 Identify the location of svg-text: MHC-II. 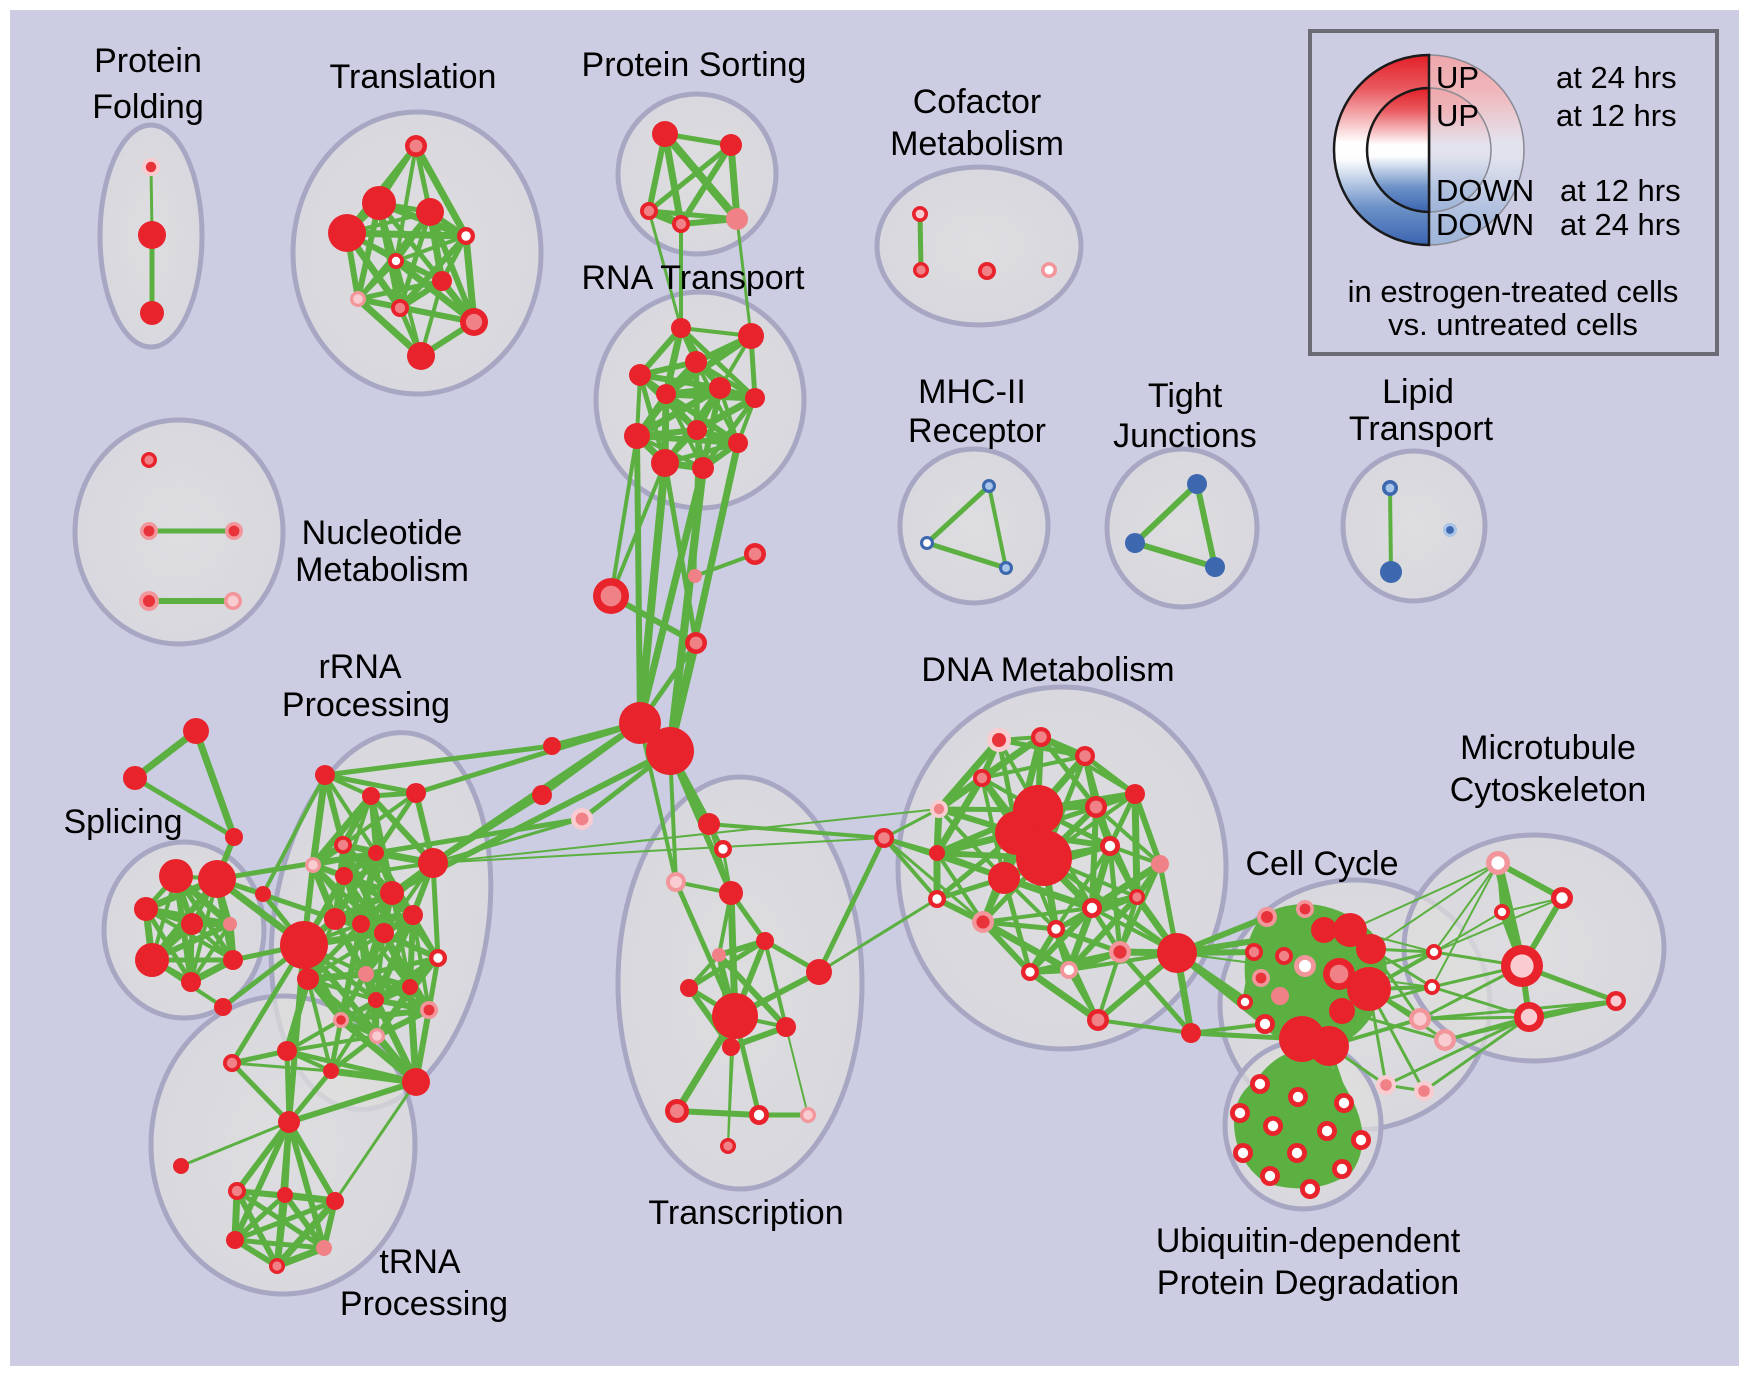
(972, 392).